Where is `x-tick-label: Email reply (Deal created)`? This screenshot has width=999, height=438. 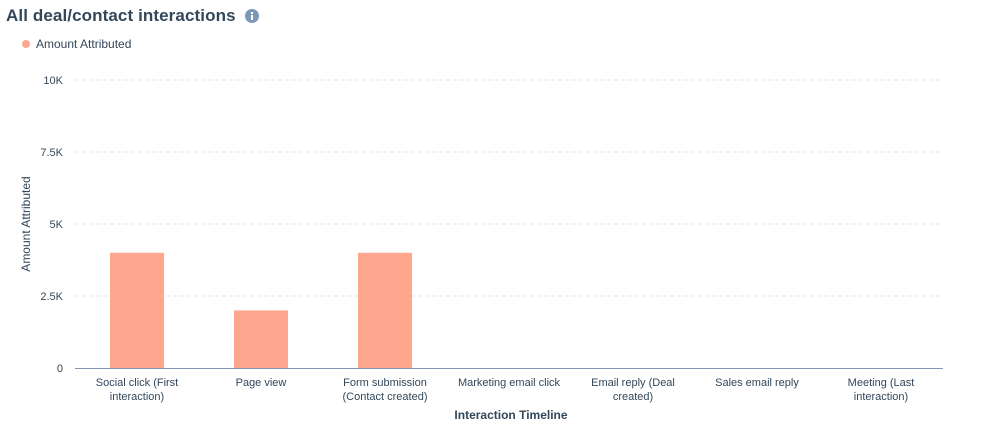
x-tick-label: Email reply (Deal created) is located at coordinates (633, 390).